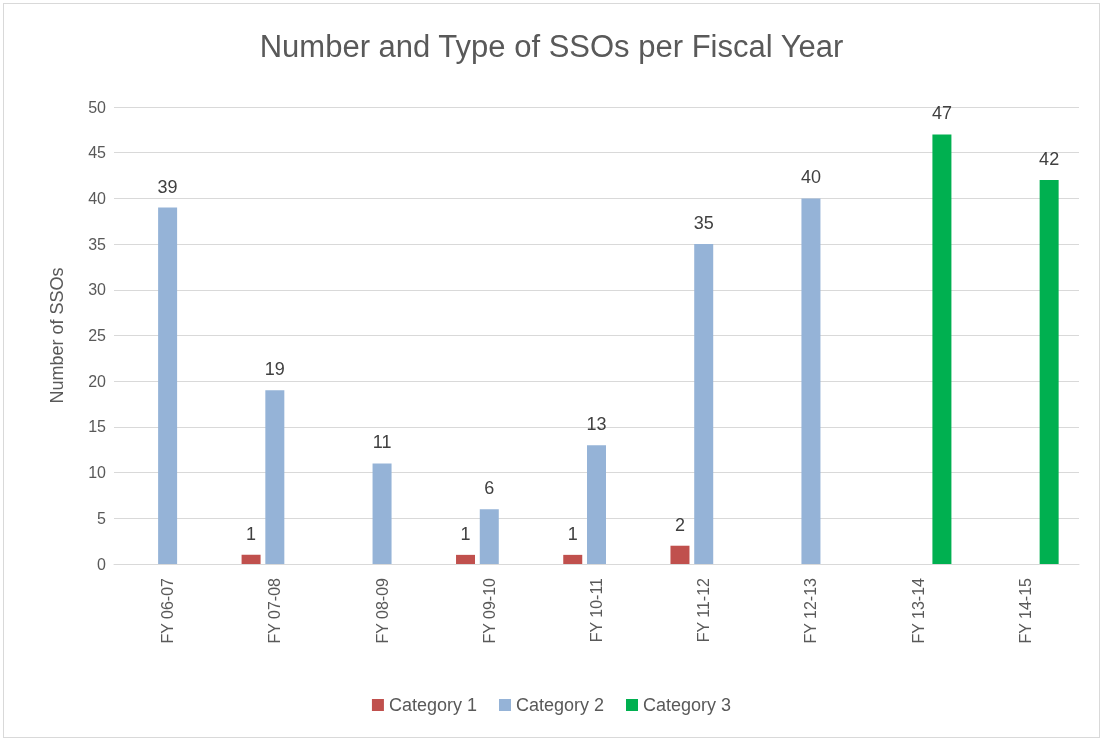  What do you see at coordinates (703, 223) in the screenshot?
I see `data-label: 35` at bounding box center [703, 223].